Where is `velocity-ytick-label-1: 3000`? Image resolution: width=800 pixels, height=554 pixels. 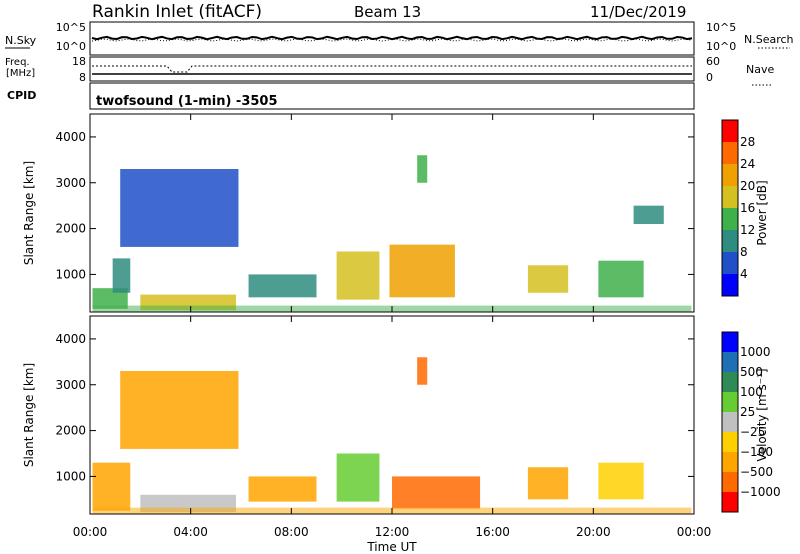 velocity-ytick-label-1: 3000 is located at coordinates (70, 385).